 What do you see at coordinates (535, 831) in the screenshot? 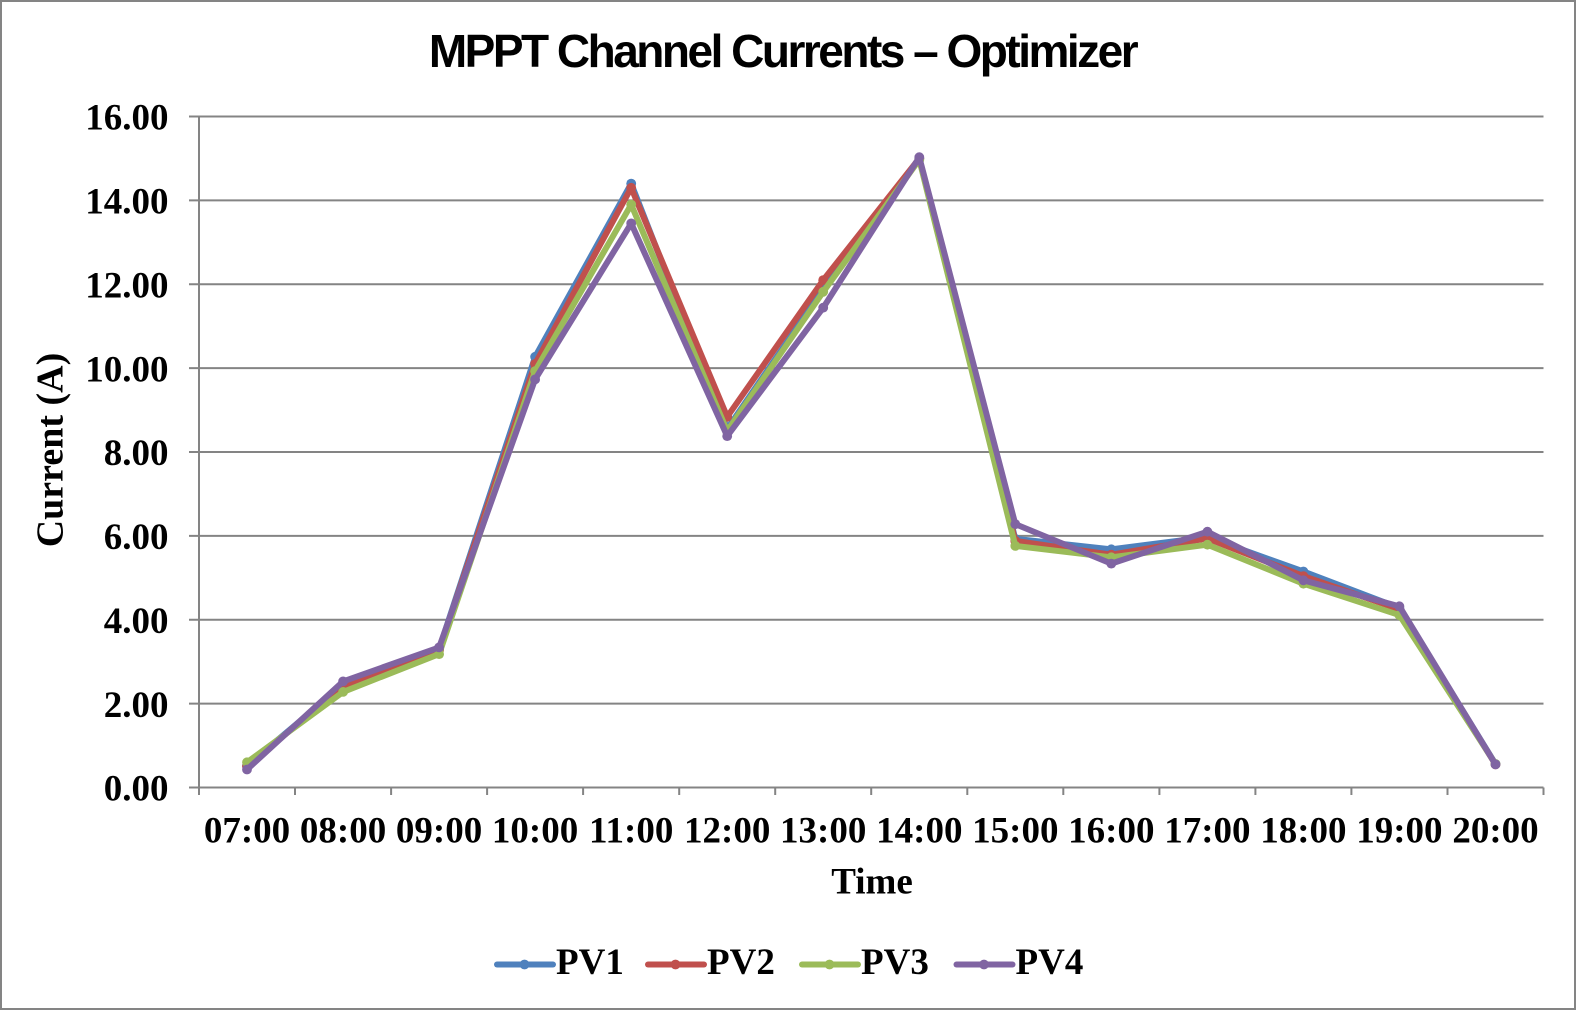
I see `svg-text: 10:00` at bounding box center [535, 831].